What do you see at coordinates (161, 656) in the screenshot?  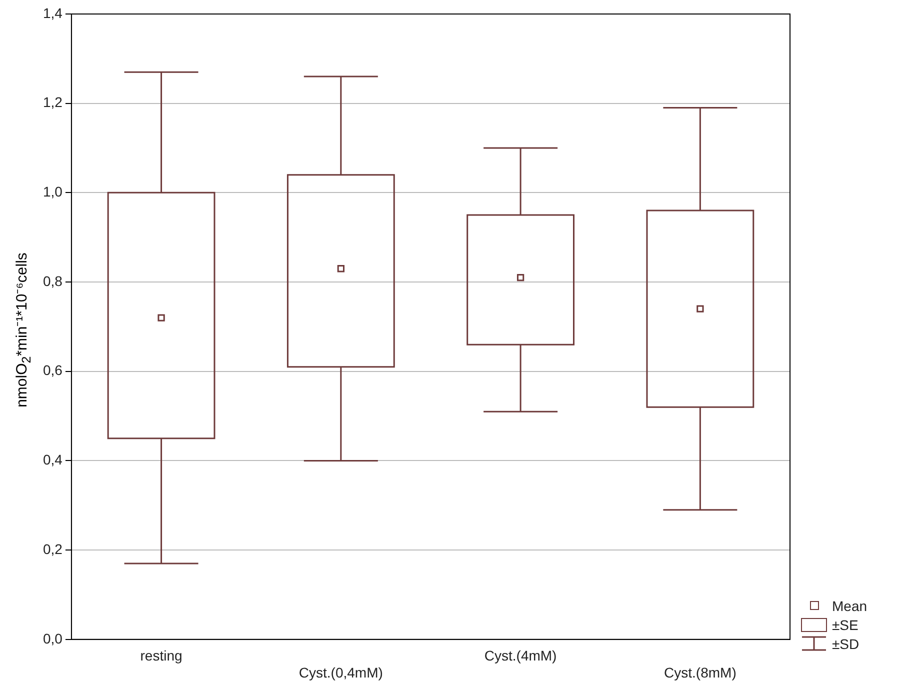 I see `x-tick-label: resting` at bounding box center [161, 656].